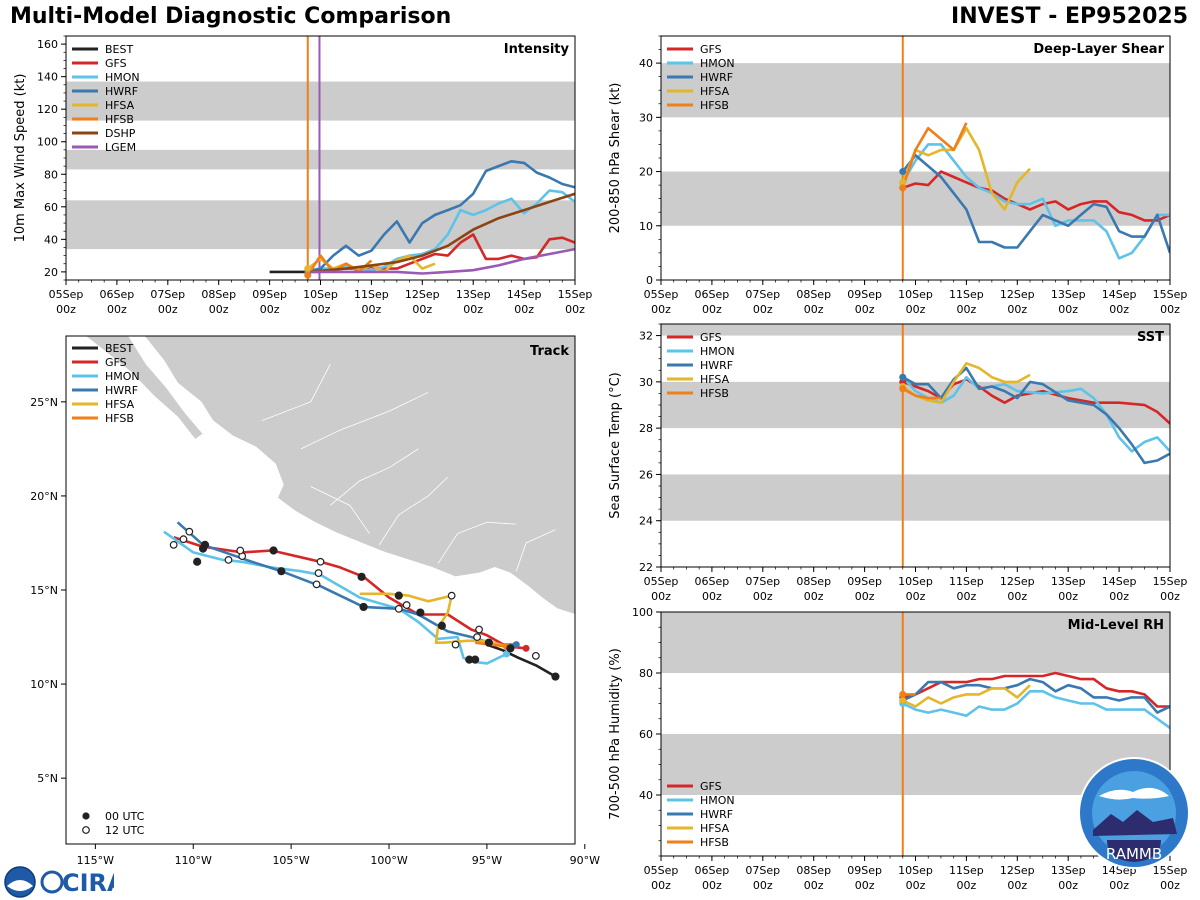 The image size is (1200, 900). Describe the element at coordinates (320, 159) in the screenshot. I see `intensity-band` at that location.